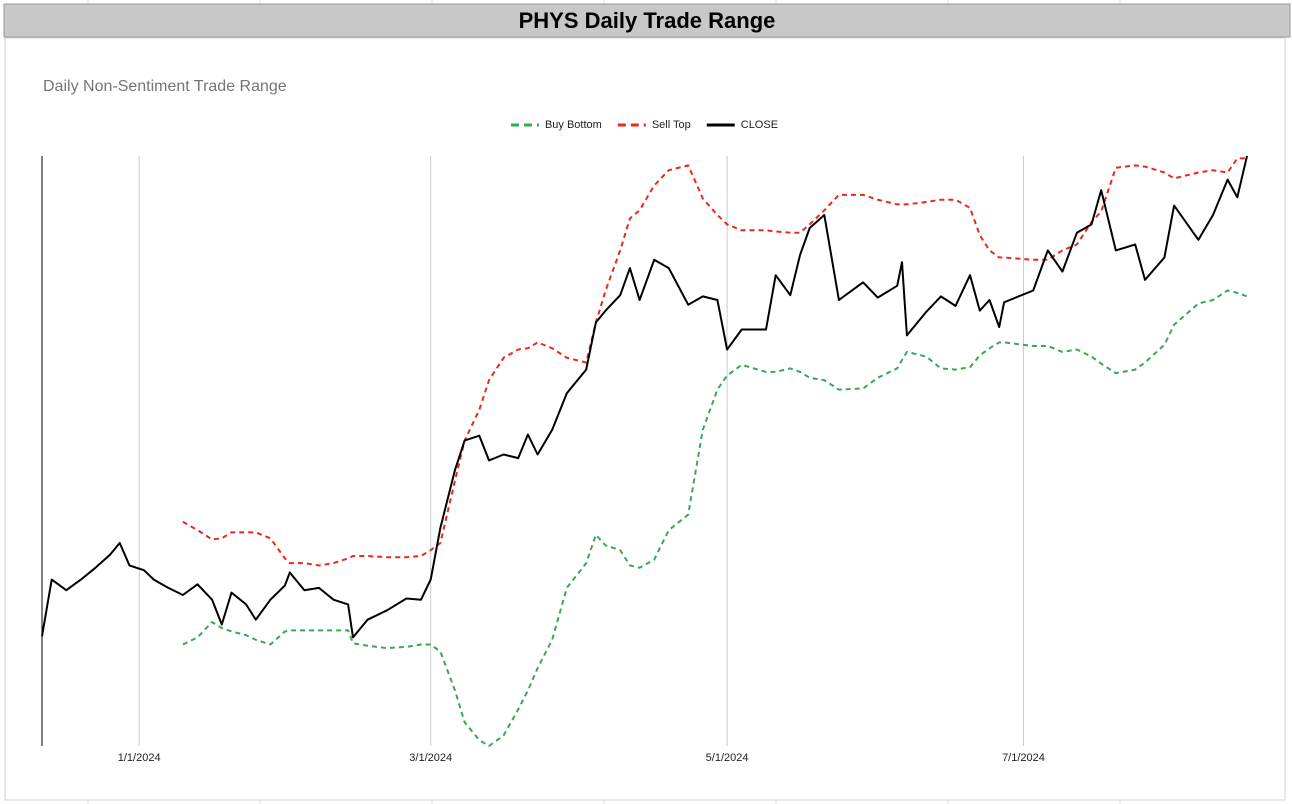 The height and width of the screenshot is (804, 1292). What do you see at coordinates (1023, 758) in the screenshot?
I see `x-tick-label: 7/1/2024` at bounding box center [1023, 758].